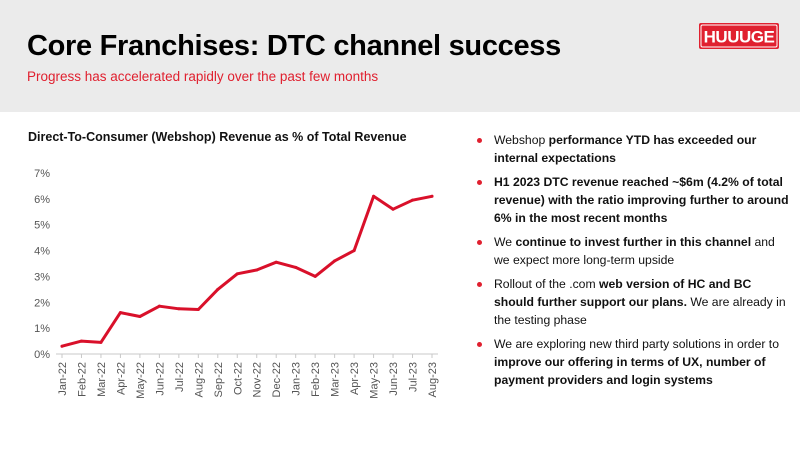 The width and height of the screenshot is (800, 450). Describe the element at coordinates (640, 311) in the screenshot. I see `bullet-text: We are already in the testing phase` at that location.